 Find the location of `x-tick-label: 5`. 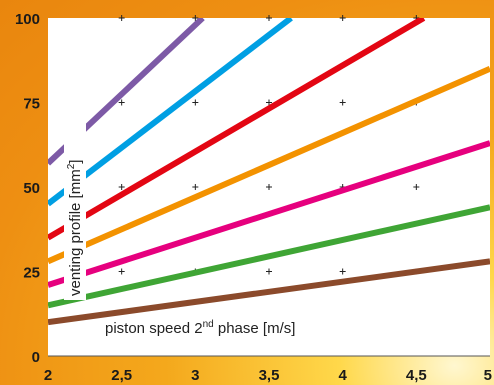

x-tick-label: 5 is located at coordinates (488, 375).